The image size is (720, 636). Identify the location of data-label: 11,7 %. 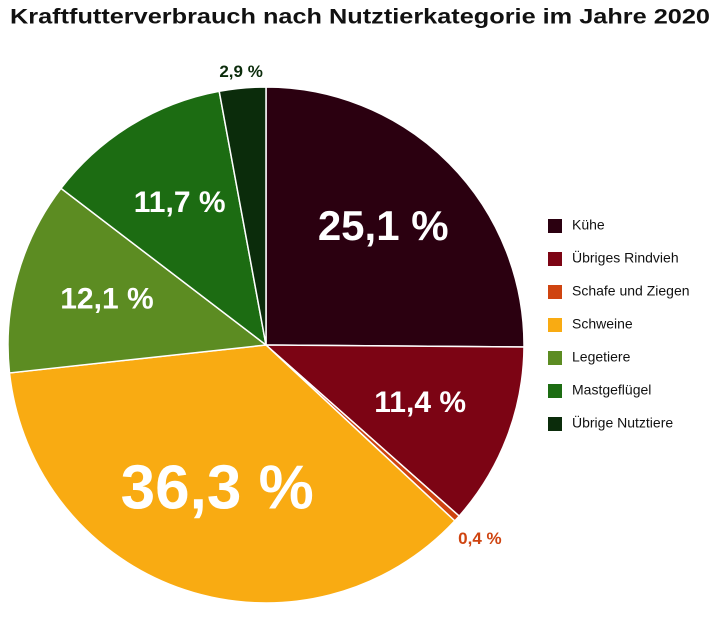
(180, 202).